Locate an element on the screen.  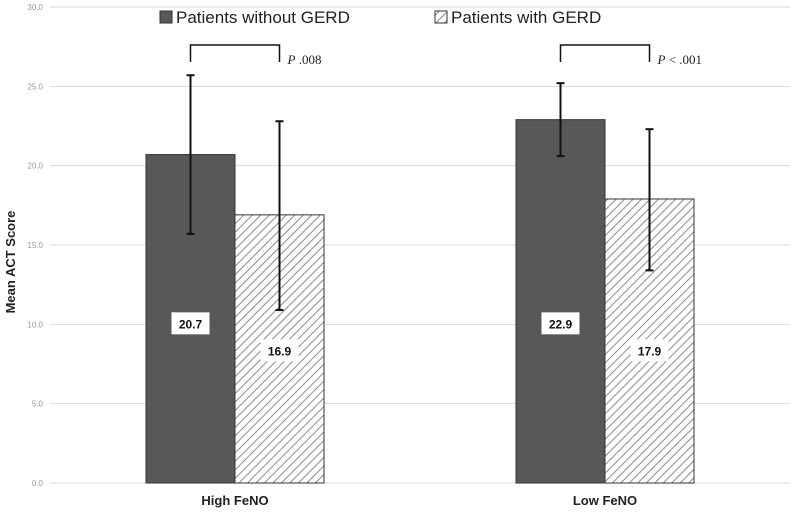
x-axis-categories: High FeNO Low FeNO is located at coordinates (419, 500).